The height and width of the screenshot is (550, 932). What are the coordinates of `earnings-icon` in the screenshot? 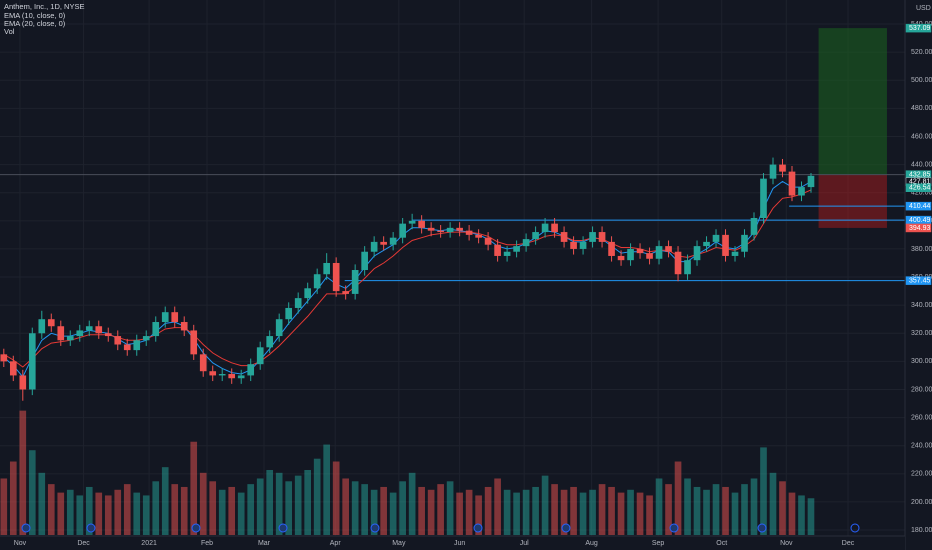 It's located at (855, 528).